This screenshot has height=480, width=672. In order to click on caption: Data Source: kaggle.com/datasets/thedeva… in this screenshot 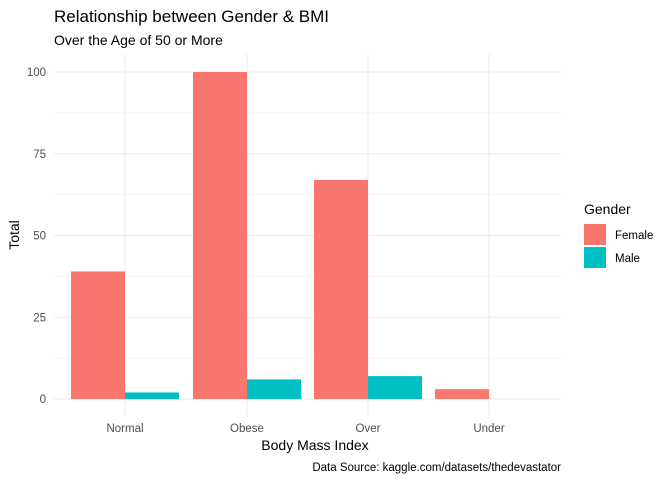, I will do `click(436, 468)`.